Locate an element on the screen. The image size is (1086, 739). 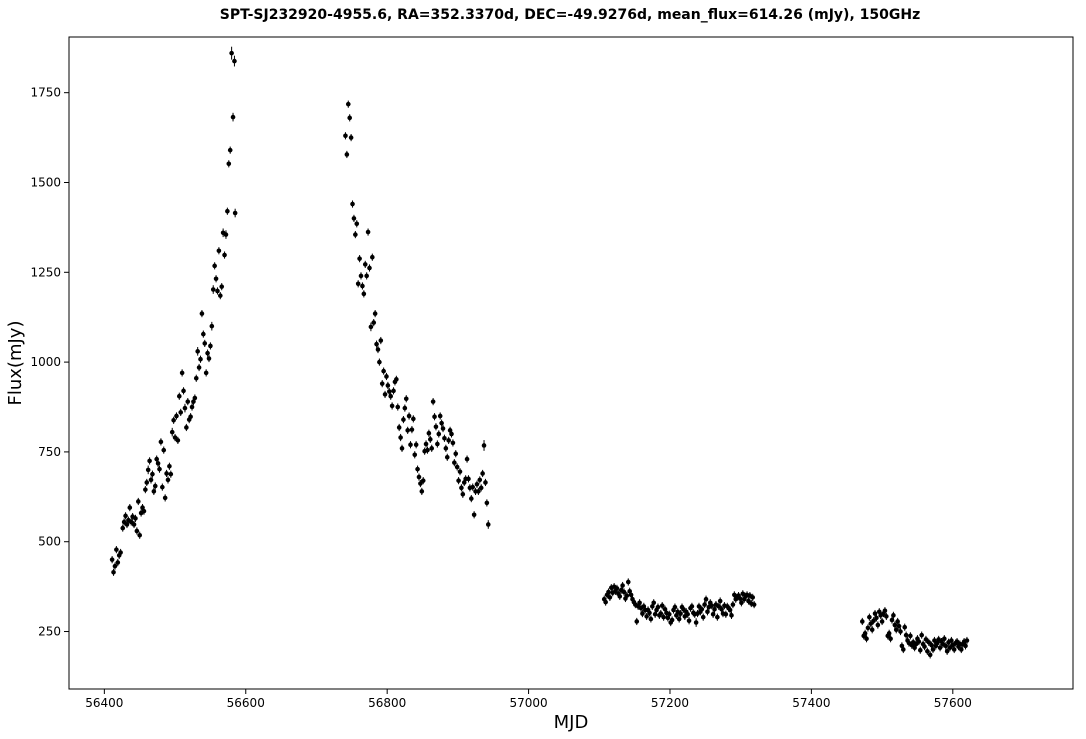
y-axis: 250 500 750 1000 1250 1500 1750 is located at coordinates (49, 362).